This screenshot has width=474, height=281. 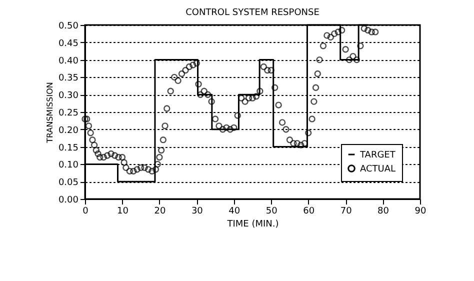 What do you see at coordinates (377, 155) in the screenshot?
I see `legend-label: TARGET` at bounding box center [377, 155].